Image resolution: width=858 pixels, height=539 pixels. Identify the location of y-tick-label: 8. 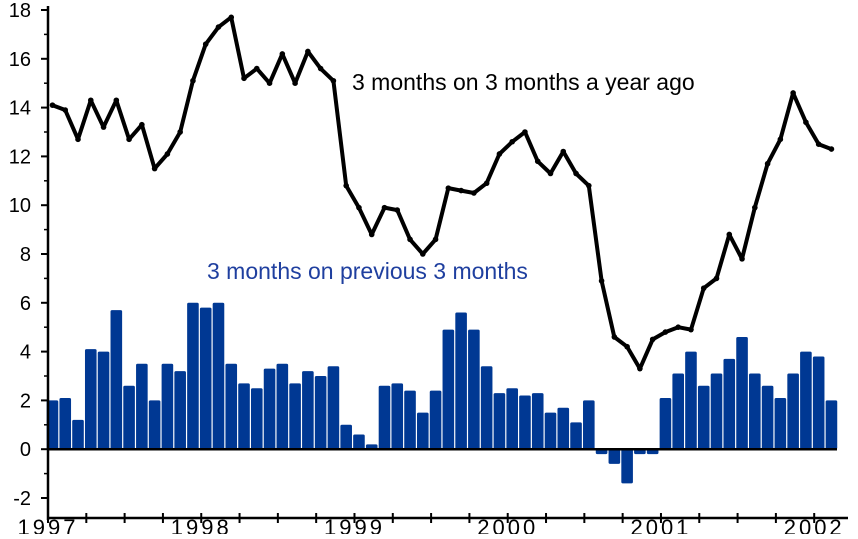
(25, 255).